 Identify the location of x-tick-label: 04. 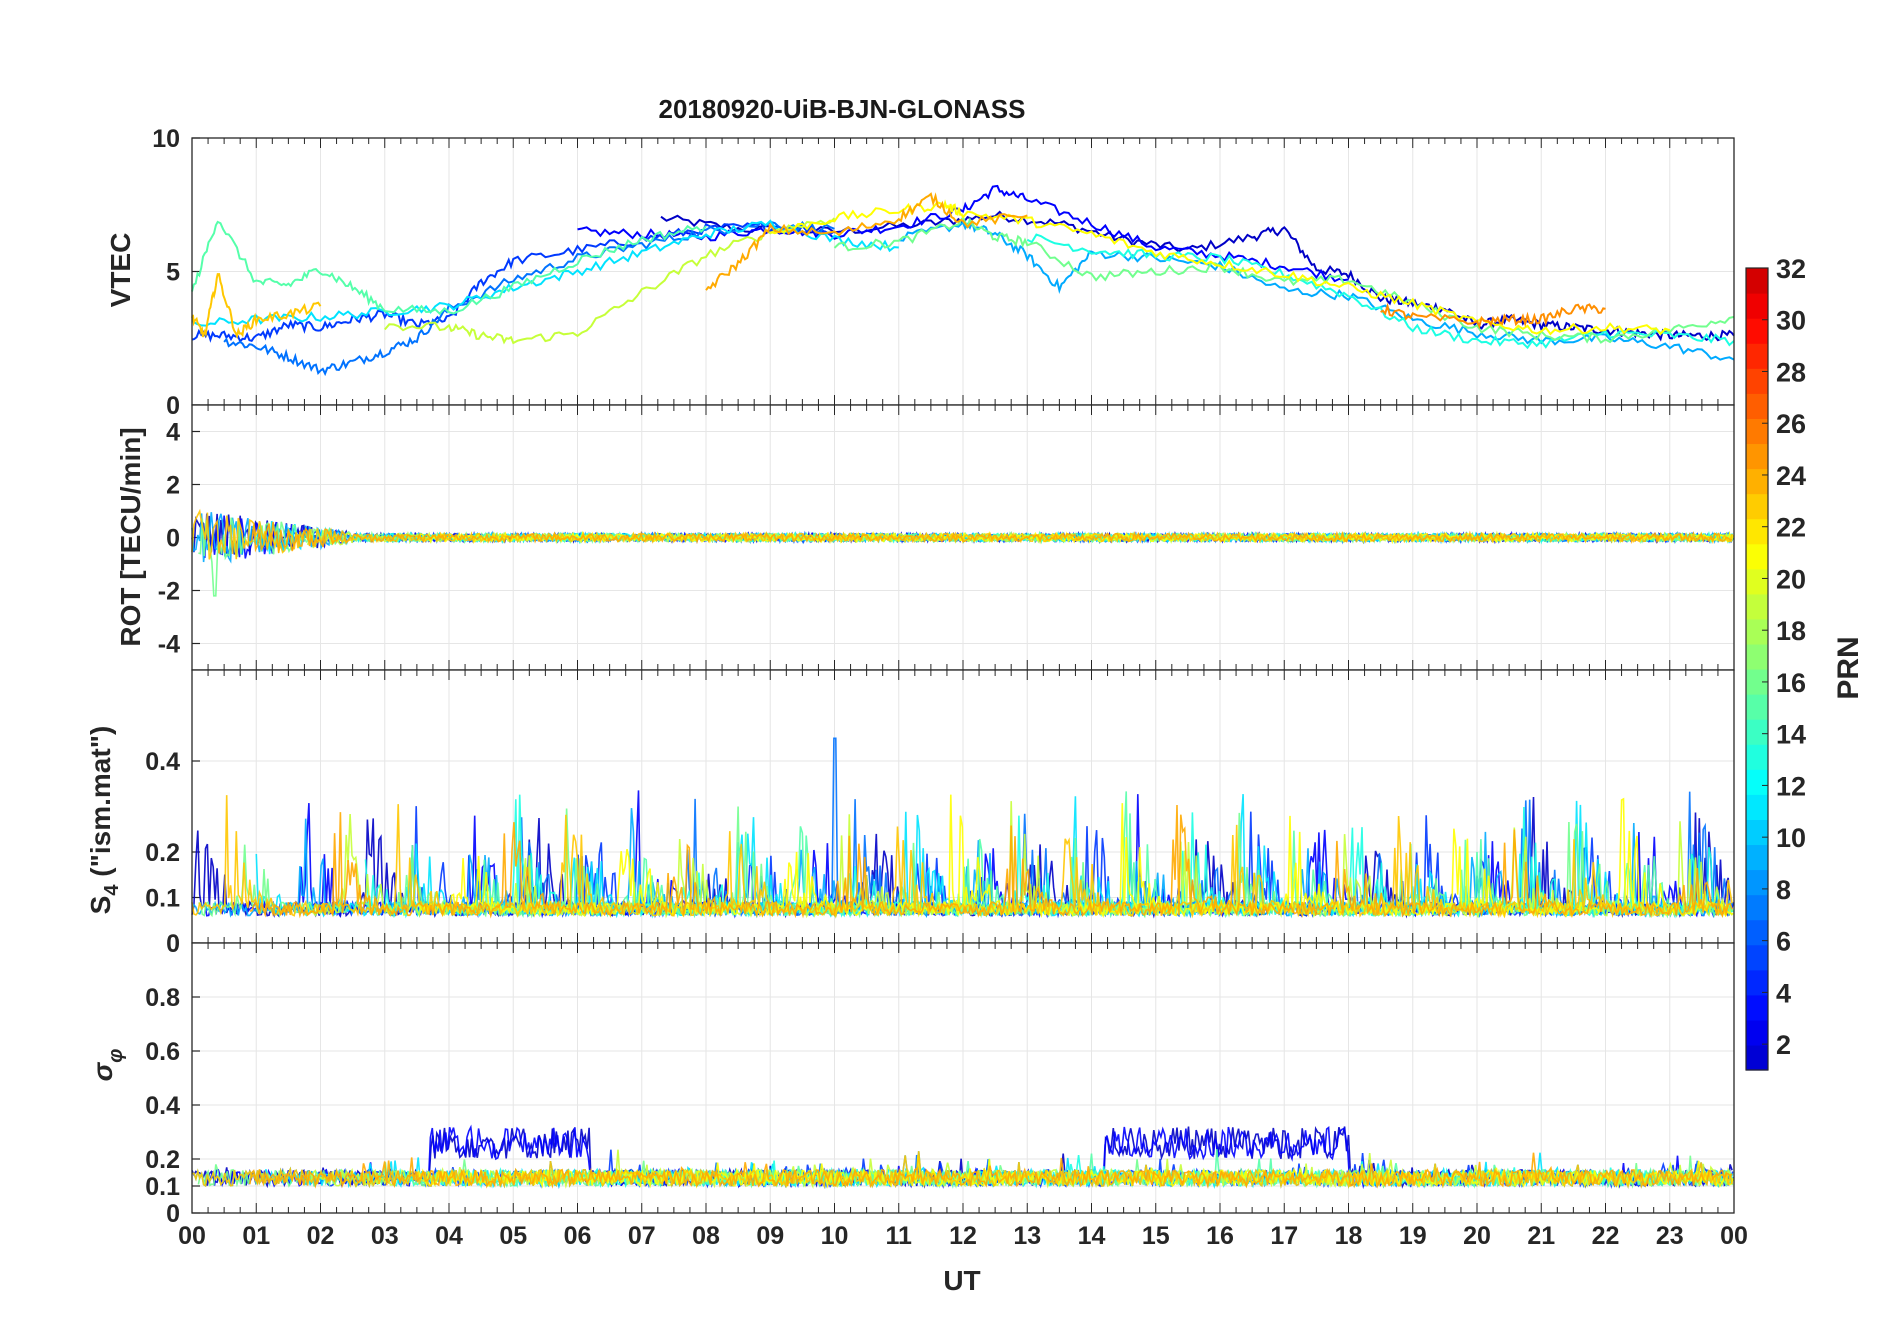
(449, 1236).